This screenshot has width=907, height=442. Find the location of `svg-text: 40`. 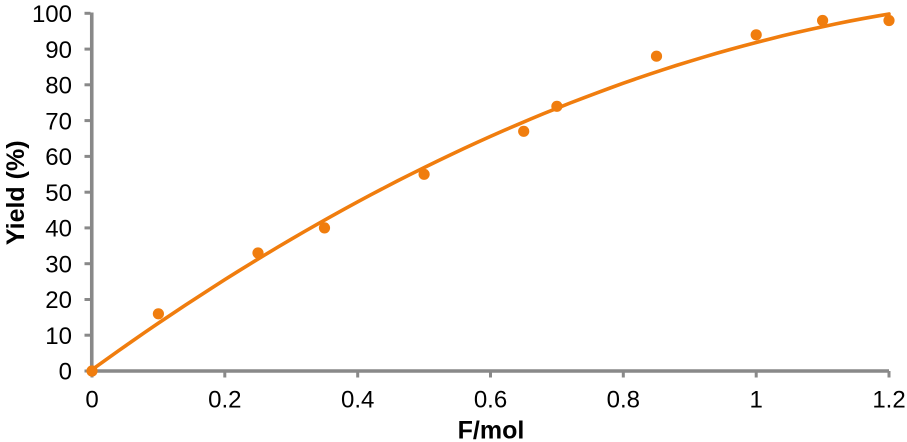

svg-text: 40 is located at coordinates (58, 229).